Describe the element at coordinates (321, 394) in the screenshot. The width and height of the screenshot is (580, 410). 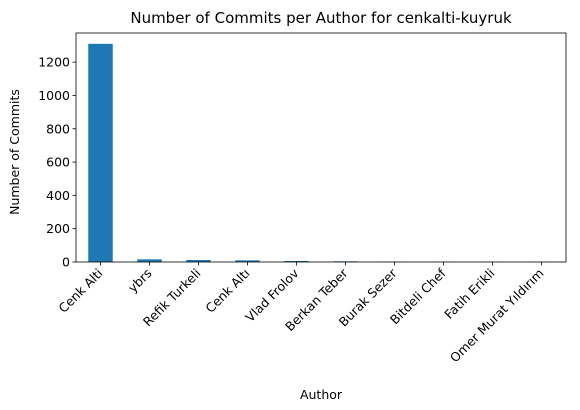
I see `x-axis-label: Author` at that location.